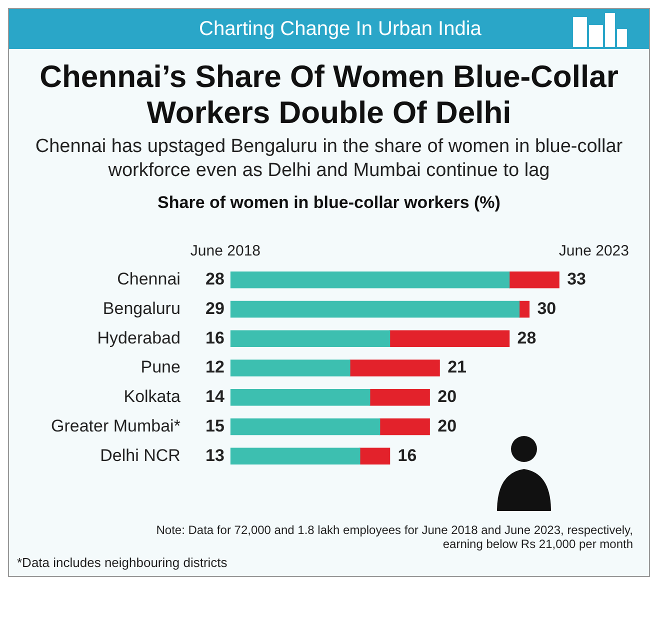 Image resolution: width=656 pixels, height=642 pixels. What do you see at coordinates (122, 562) in the screenshot?
I see `text: *Data includes neighbouring districts` at bounding box center [122, 562].